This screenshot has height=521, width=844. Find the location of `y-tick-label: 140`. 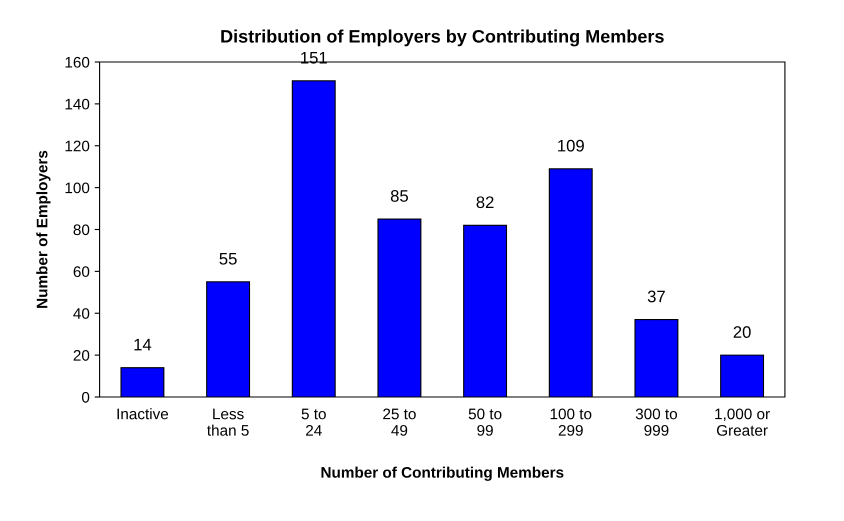

y-tick-label: 140 is located at coordinates (78, 104).